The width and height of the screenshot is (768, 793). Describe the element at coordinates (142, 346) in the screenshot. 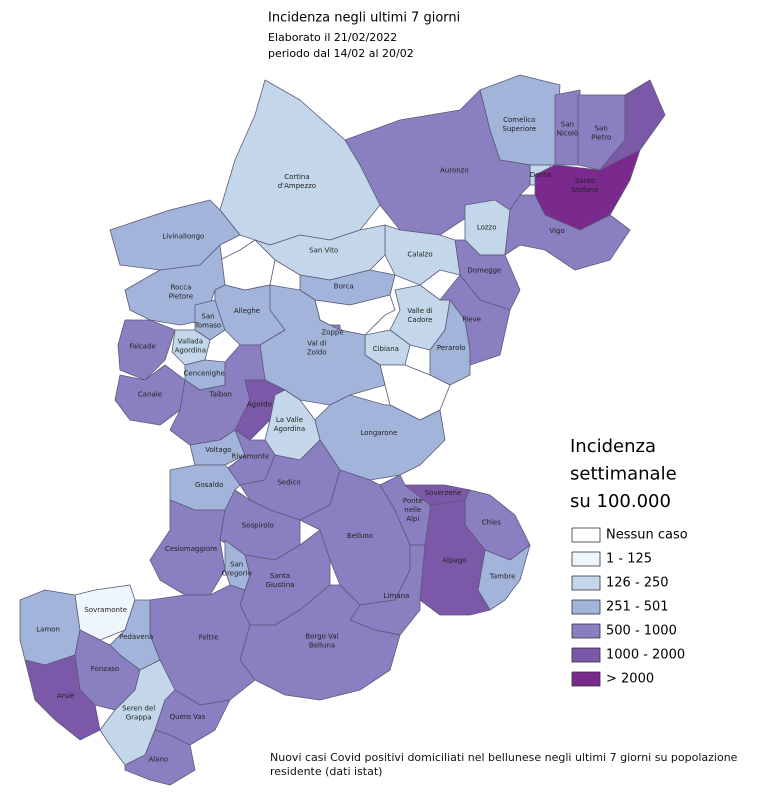

I see `municipality-label: Falcade` at that location.